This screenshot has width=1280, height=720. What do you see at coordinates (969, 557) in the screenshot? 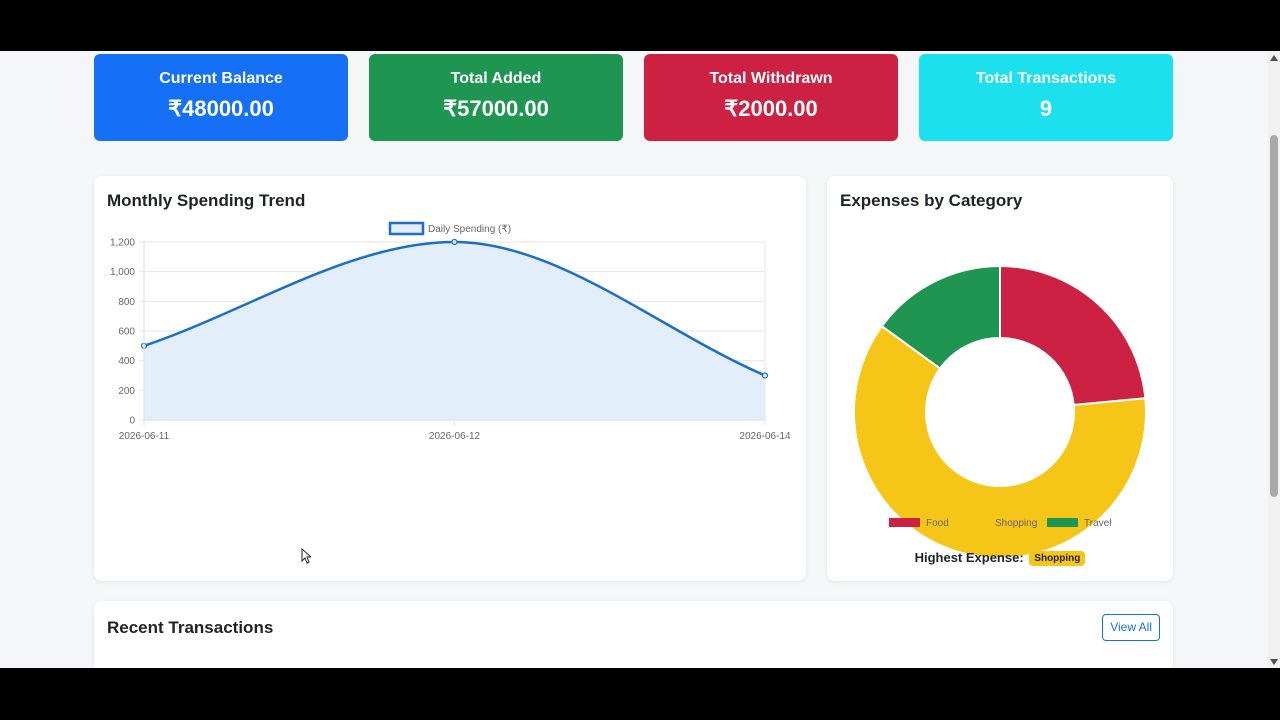
I see `highest-expense-label: Highest Expense:` at bounding box center [969, 557].